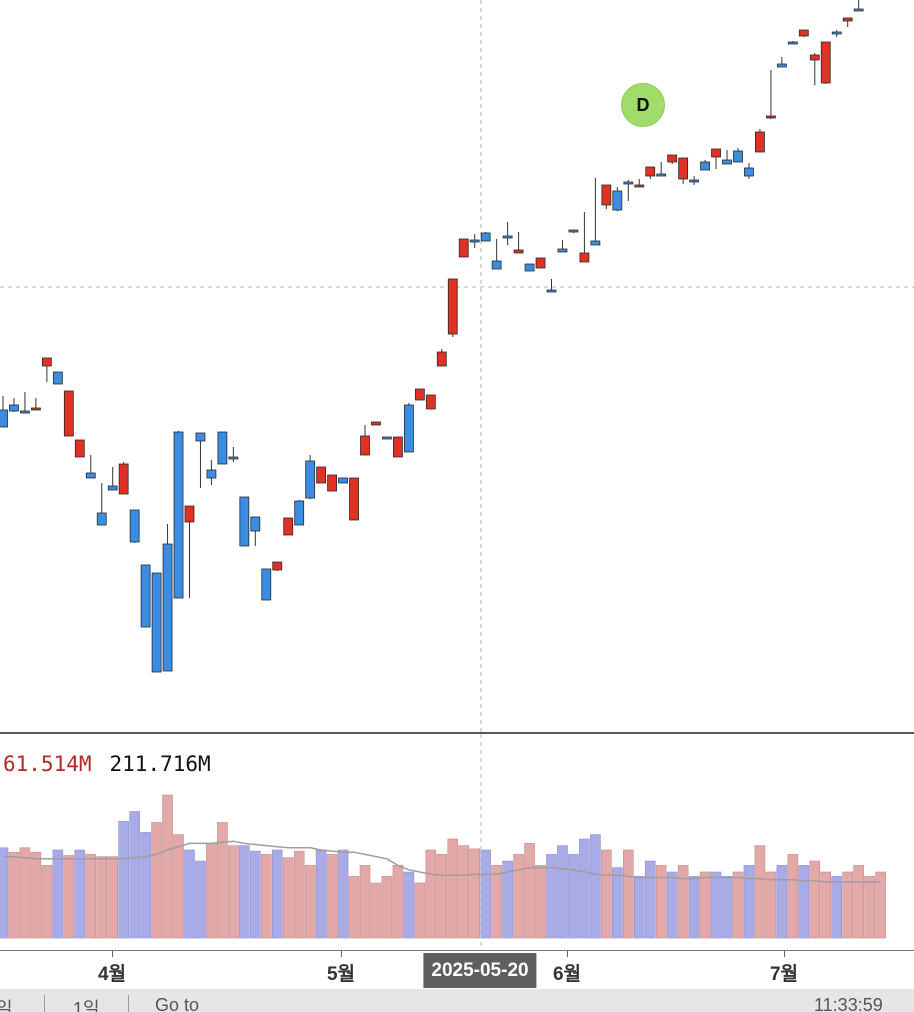 The width and height of the screenshot is (914, 1012). Describe the element at coordinates (86, 1005) in the screenshot. I see `period-button-1d: 1일` at that location.